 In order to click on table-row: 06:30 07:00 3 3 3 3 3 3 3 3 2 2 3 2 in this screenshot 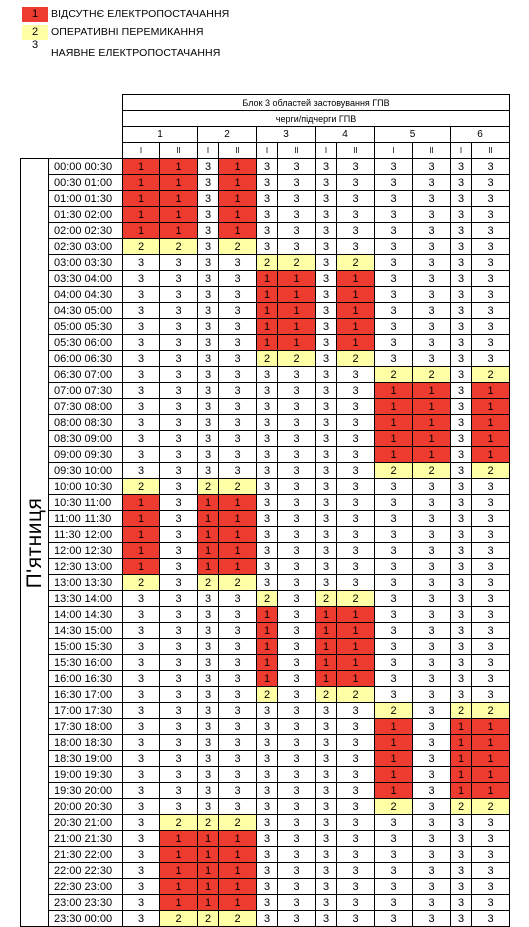, I will do `click(266, 374)`.